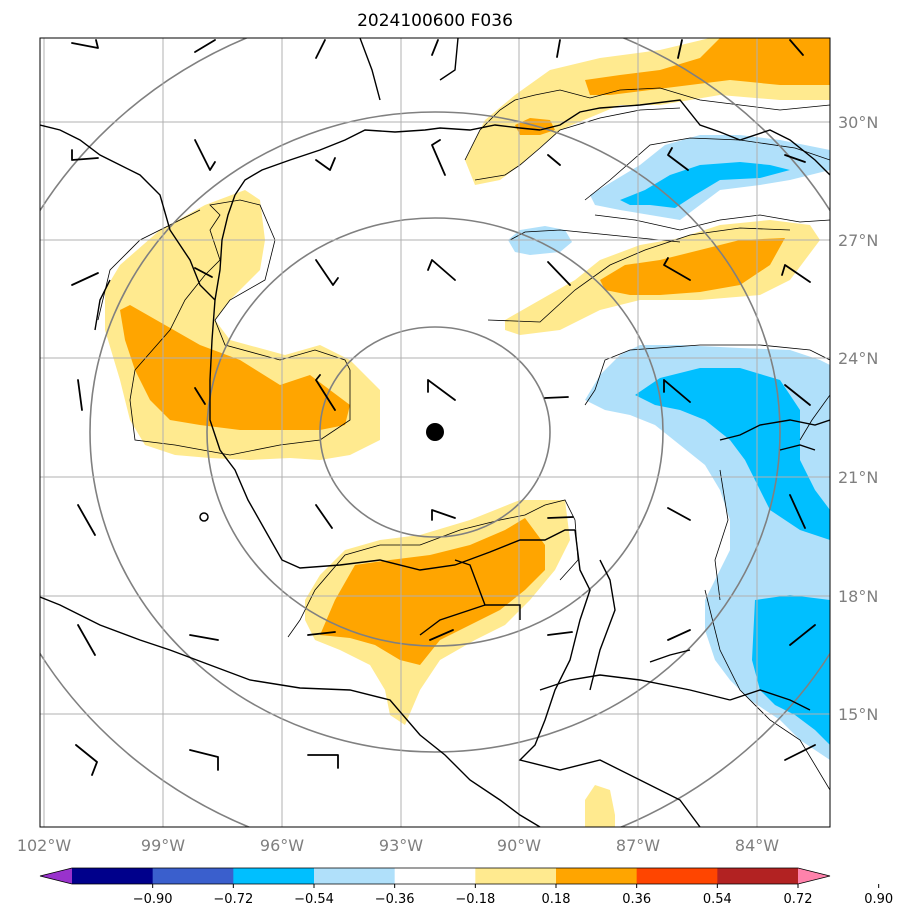 This screenshot has width=901, height=924. I want to click on negative-core-east, so click(732, 454).